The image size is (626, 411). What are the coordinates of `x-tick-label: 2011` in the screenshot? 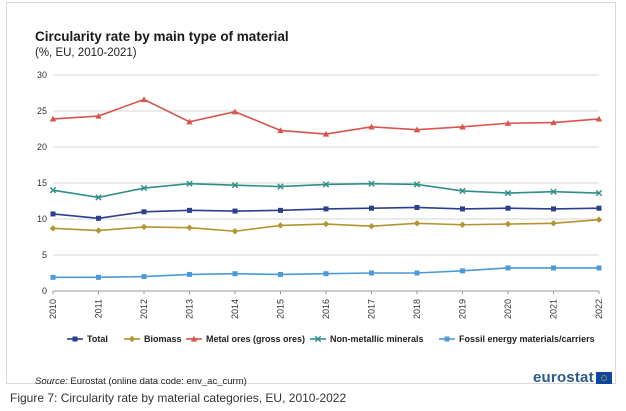 It's located at (99, 308).